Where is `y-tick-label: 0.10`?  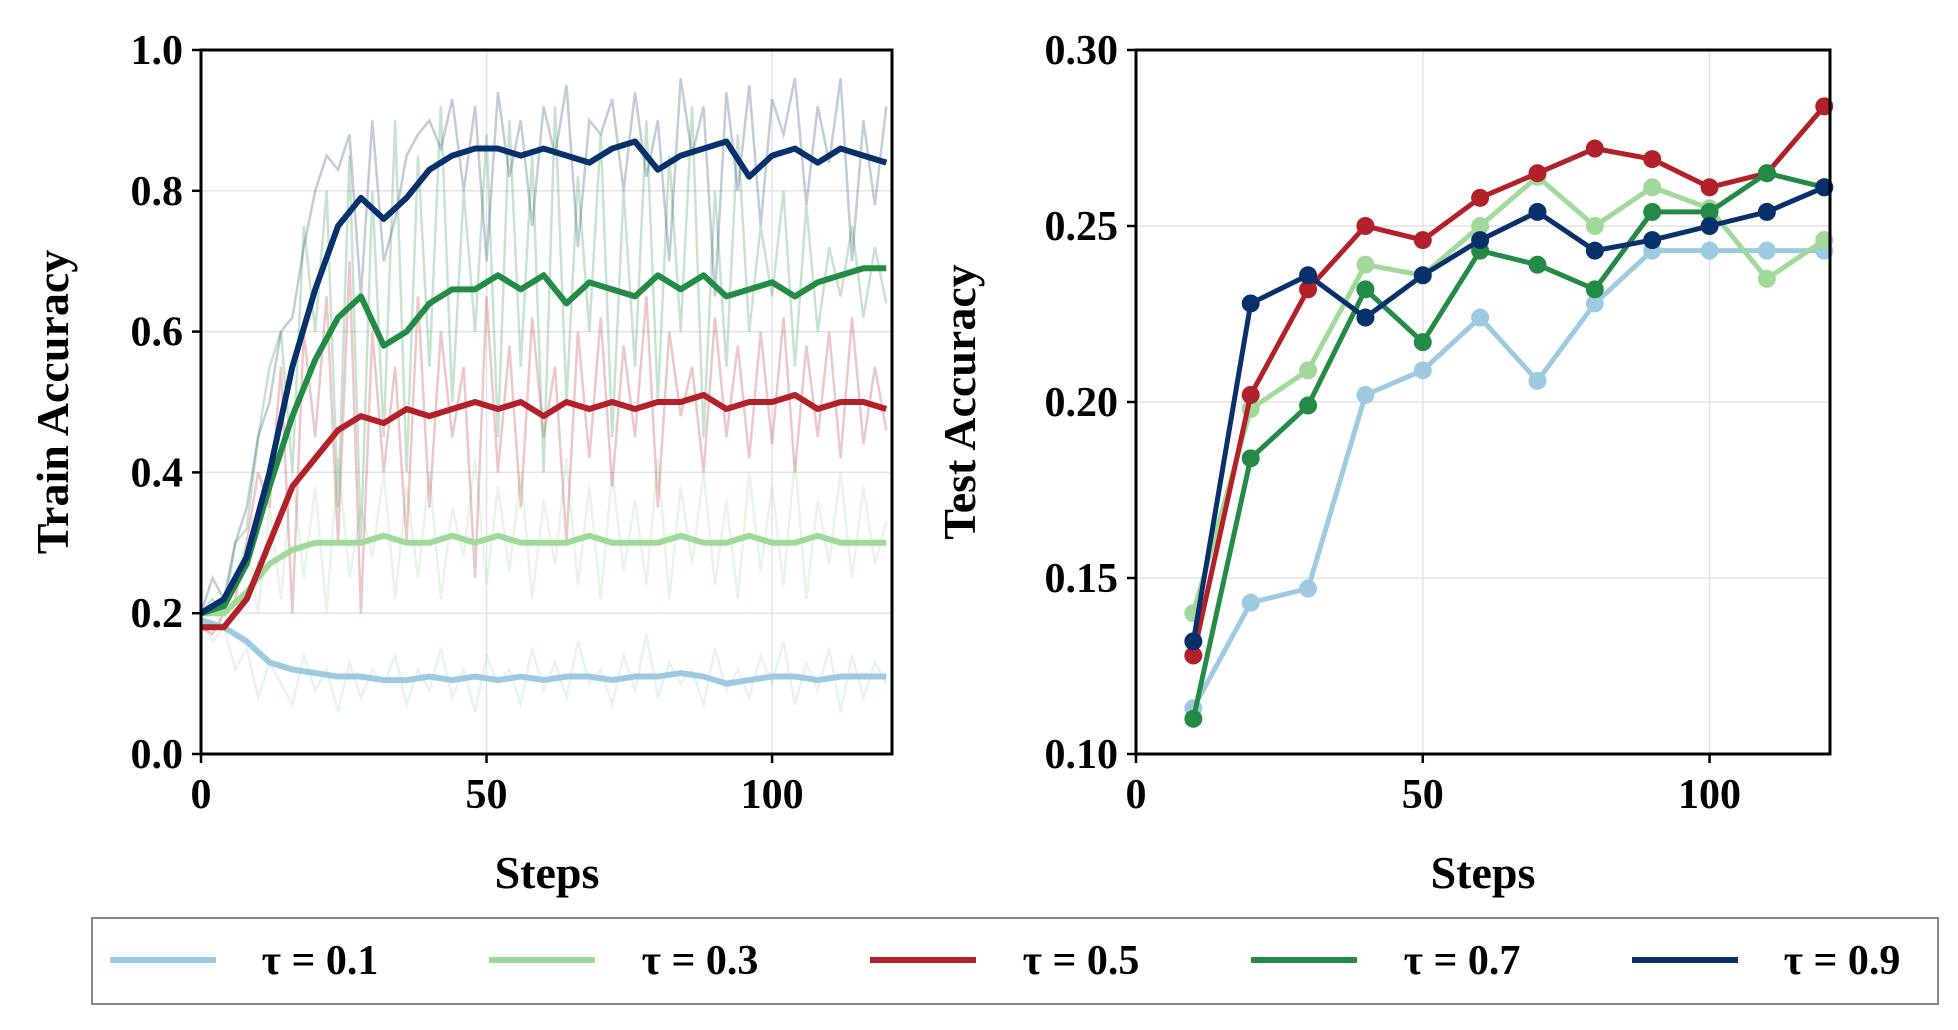
y-tick-label: 0.10 is located at coordinates (1082, 755).